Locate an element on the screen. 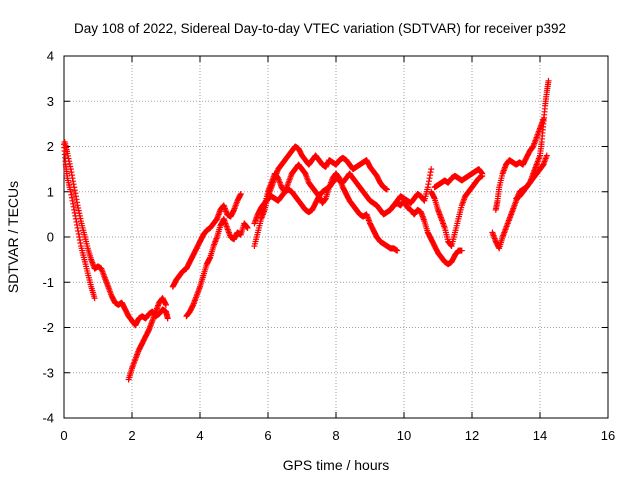  series-prn-j is located at coordinates (457, 211).